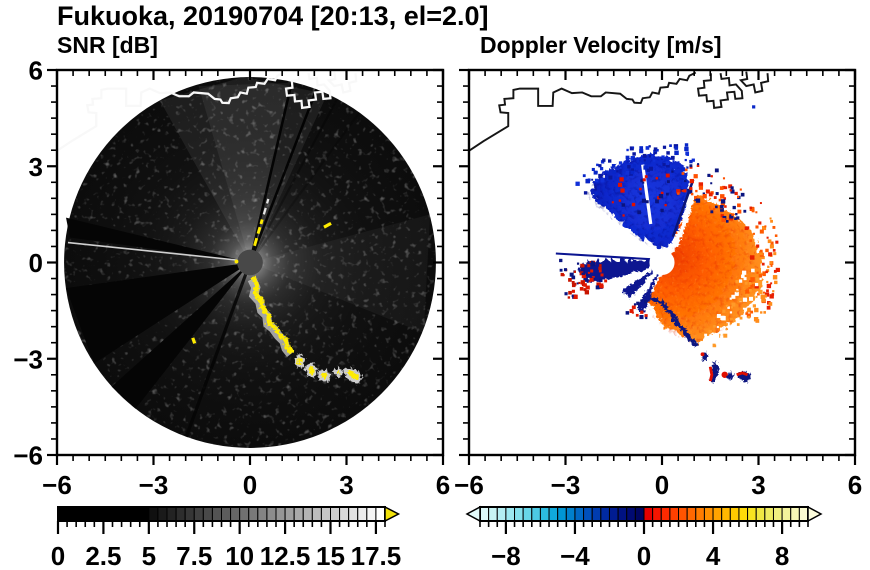 The image size is (870, 570). What do you see at coordinates (266, 206) in the screenshot?
I see `white-dashes-nne` at bounding box center [266, 206].